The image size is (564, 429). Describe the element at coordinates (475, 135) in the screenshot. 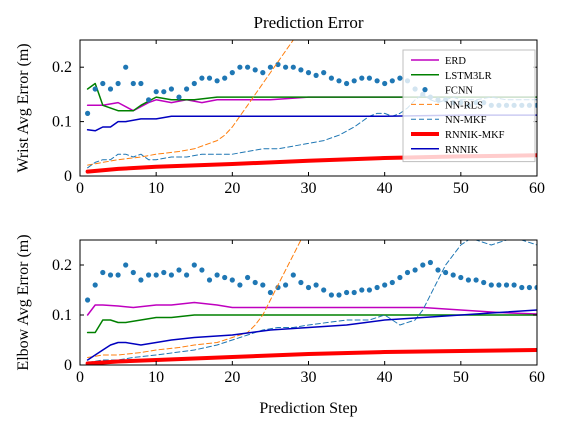

I see `legend-entry-label: RNNIK-MKF` at that location.